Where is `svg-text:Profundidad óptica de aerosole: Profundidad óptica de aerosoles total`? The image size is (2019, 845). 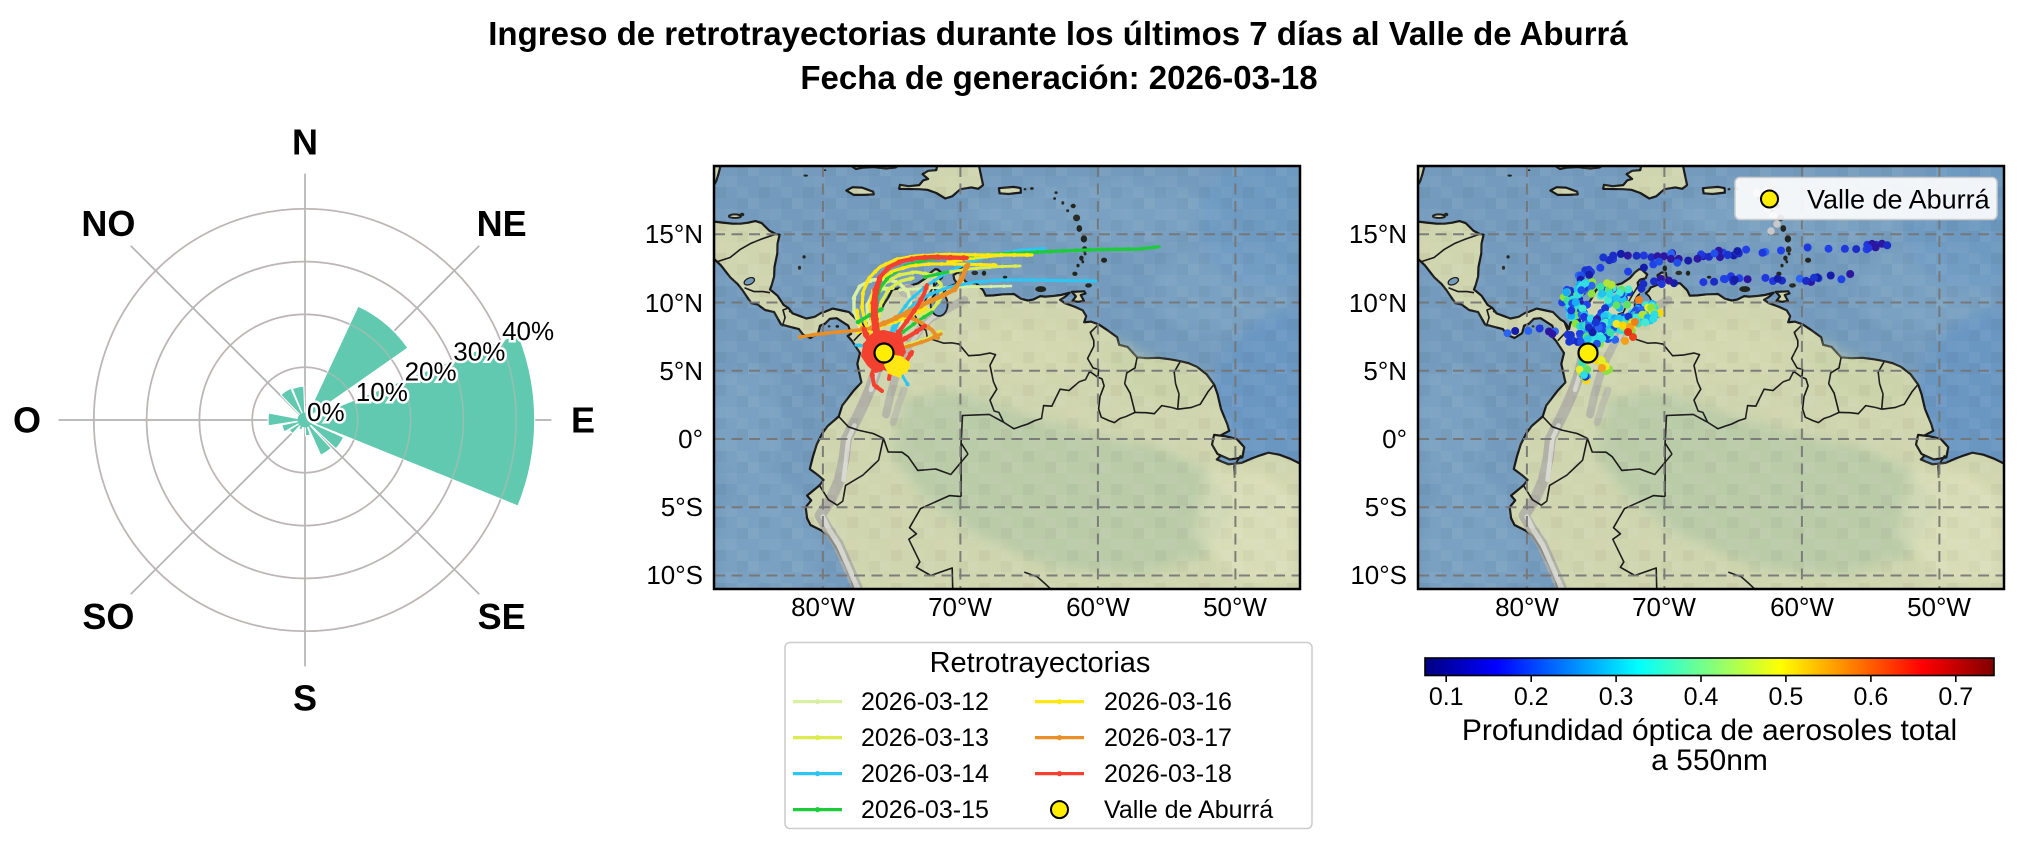 svg-text:Profundidad óptica de aerosole: Profundidad óptica de aerosoles total is located at coordinates (1709, 730).